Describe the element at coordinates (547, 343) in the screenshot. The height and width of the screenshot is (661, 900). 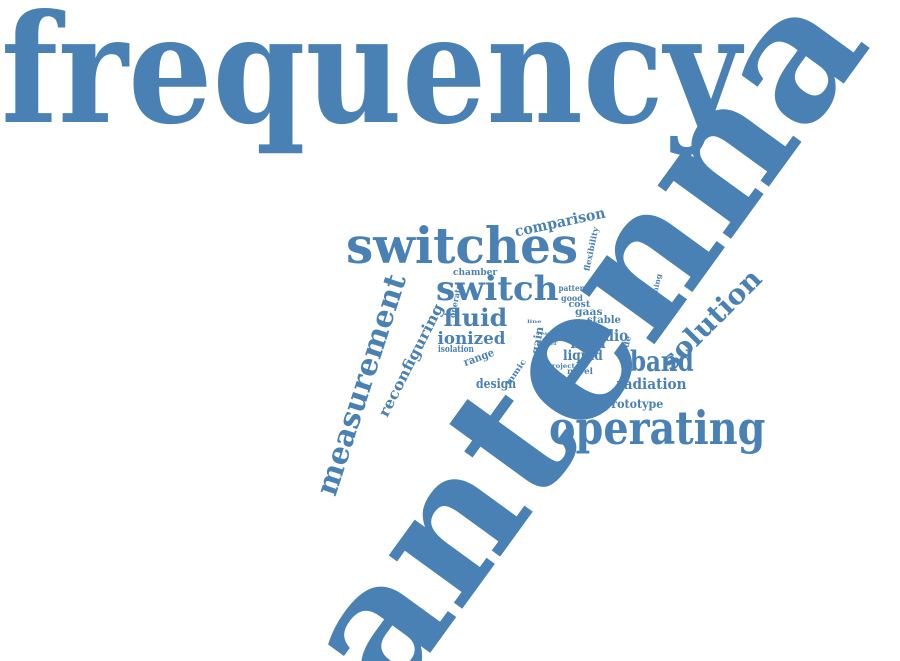
I see `word-water: water` at that location.